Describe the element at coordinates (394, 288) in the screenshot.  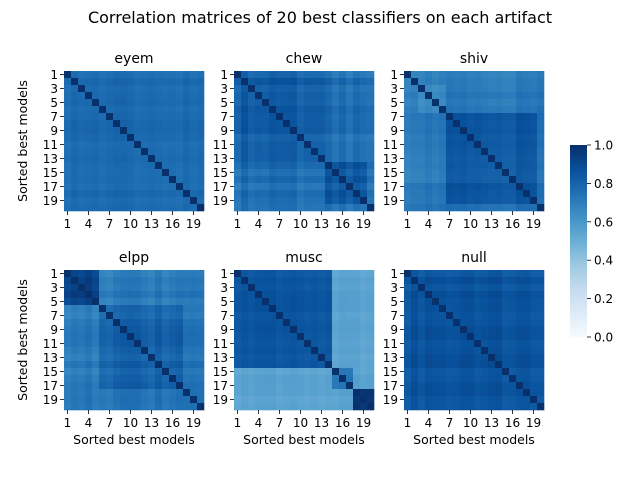
I see `y-tick-label: 3` at that location.